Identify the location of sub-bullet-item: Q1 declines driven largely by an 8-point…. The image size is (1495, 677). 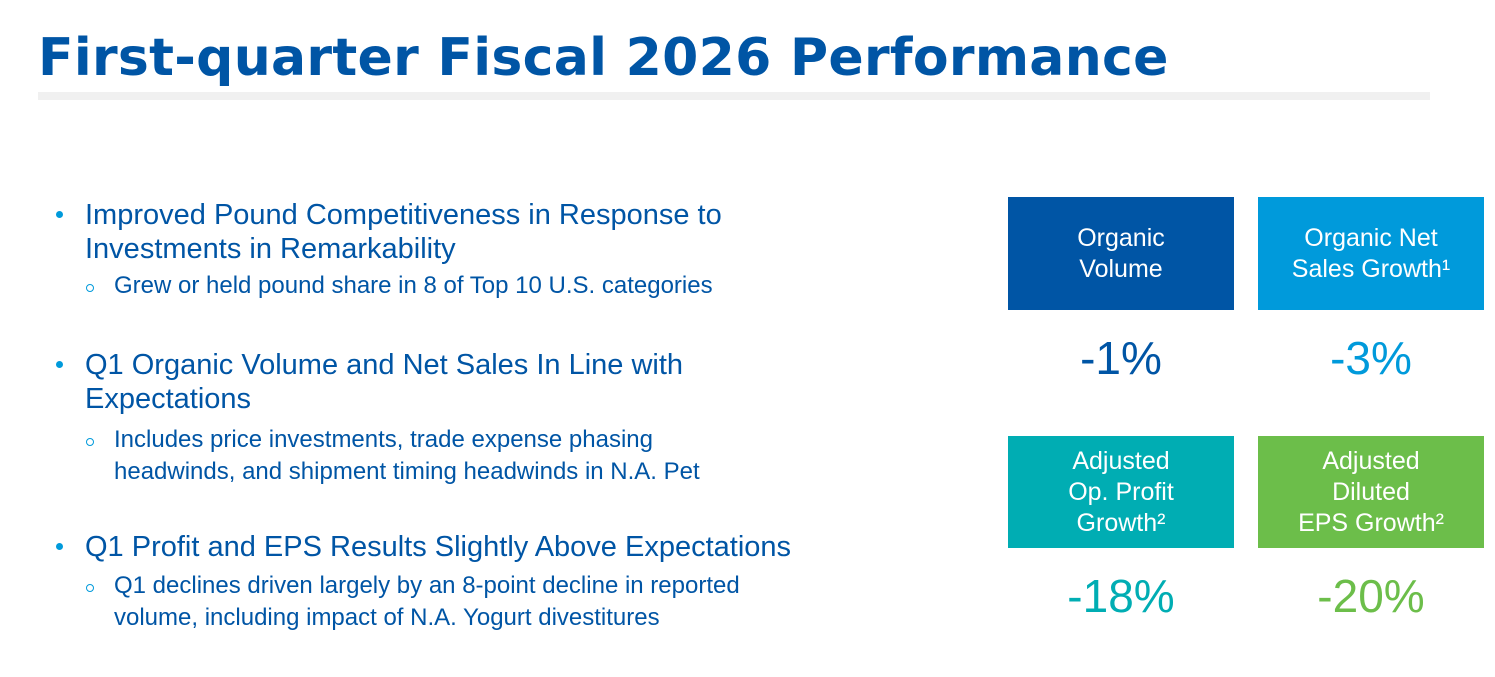
(421, 602).